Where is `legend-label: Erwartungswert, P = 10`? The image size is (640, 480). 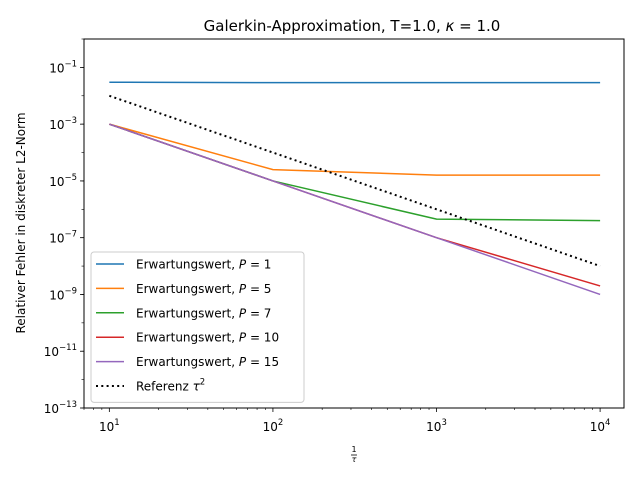 legend-label: Erwartungswert, P = 10 is located at coordinates (207, 338).